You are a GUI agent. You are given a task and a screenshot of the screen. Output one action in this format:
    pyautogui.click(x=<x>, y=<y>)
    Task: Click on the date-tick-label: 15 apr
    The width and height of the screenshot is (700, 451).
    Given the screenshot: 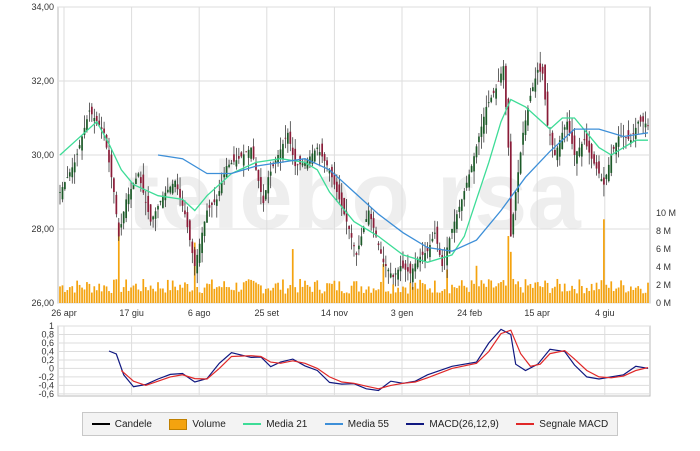 What is the action you would take?
    pyautogui.click(x=537, y=313)
    